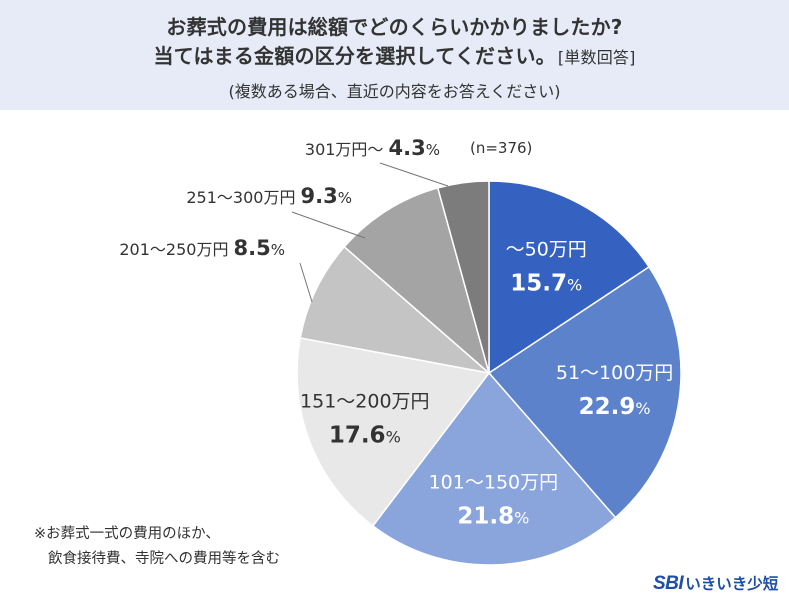  What do you see at coordinates (365, 402) in the screenshot?
I see `slice-4-category-label: 151〜200万円` at bounding box center [365, 402].